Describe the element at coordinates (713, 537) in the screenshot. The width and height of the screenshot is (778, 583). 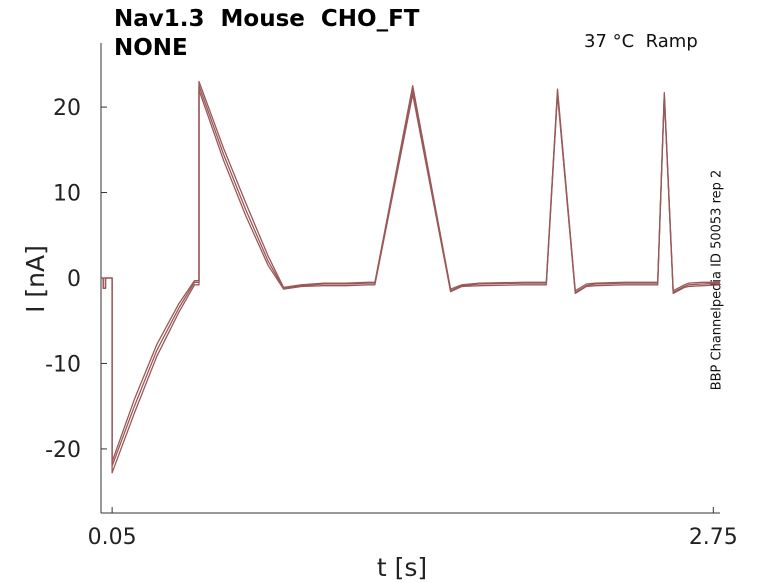
I see `x-tick-label: 2.75` at that location.